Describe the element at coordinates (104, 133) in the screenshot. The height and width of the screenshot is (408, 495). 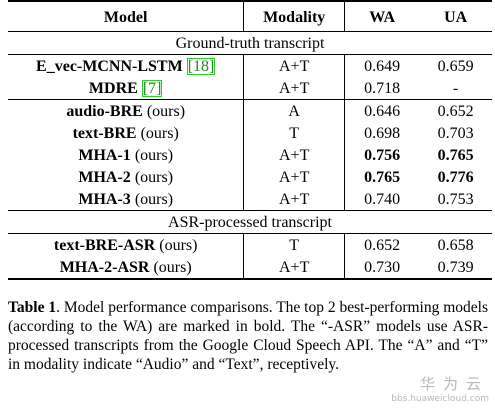
I see `model-name: text-BRE` at that location.